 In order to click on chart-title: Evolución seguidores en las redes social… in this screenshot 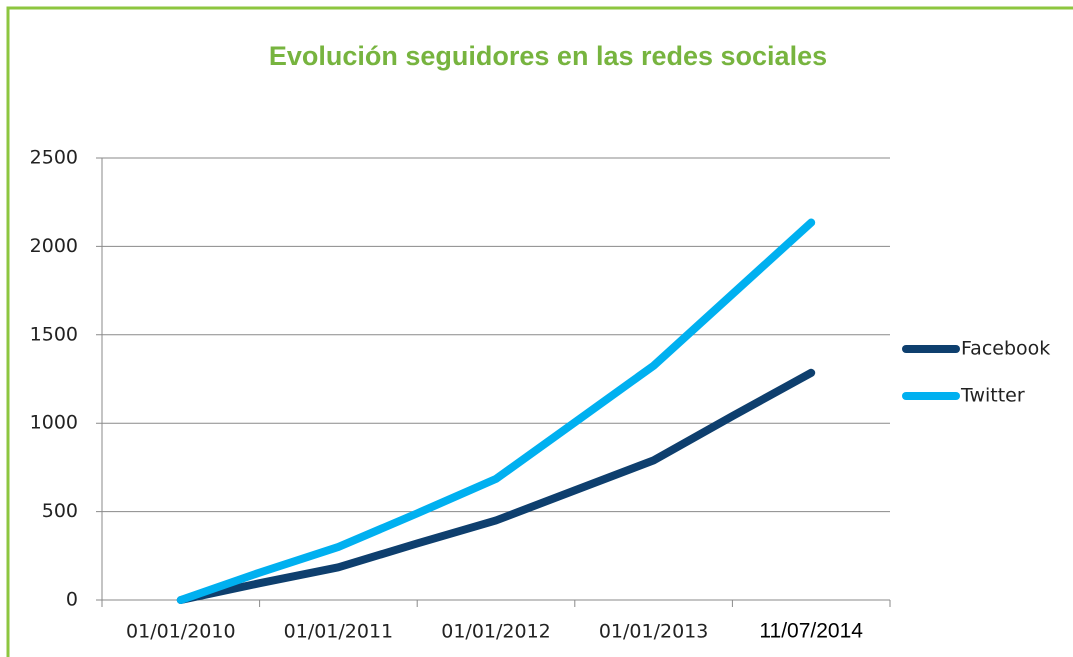, I will do `click(548, 56)`.